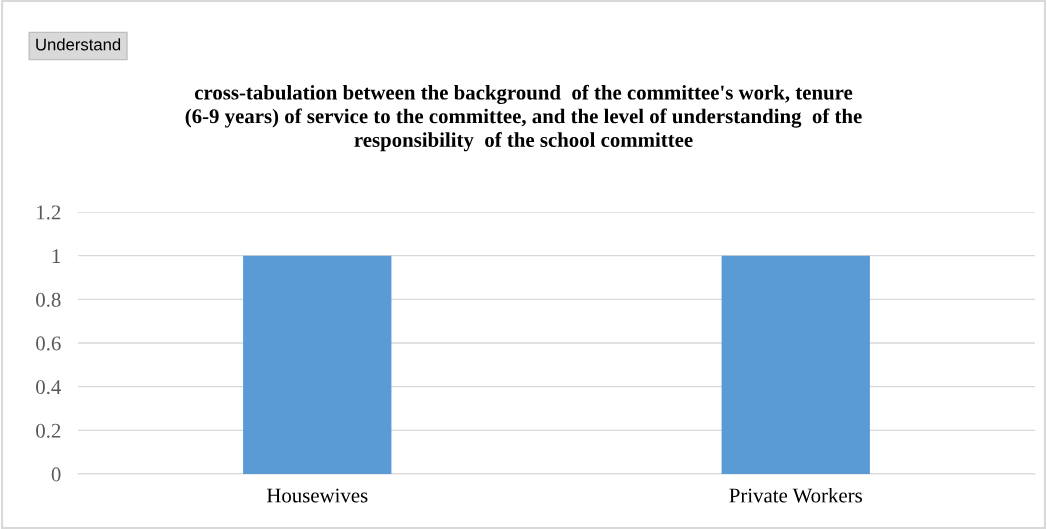  I want to click on y-tick-label: 0, so click(56, 474).